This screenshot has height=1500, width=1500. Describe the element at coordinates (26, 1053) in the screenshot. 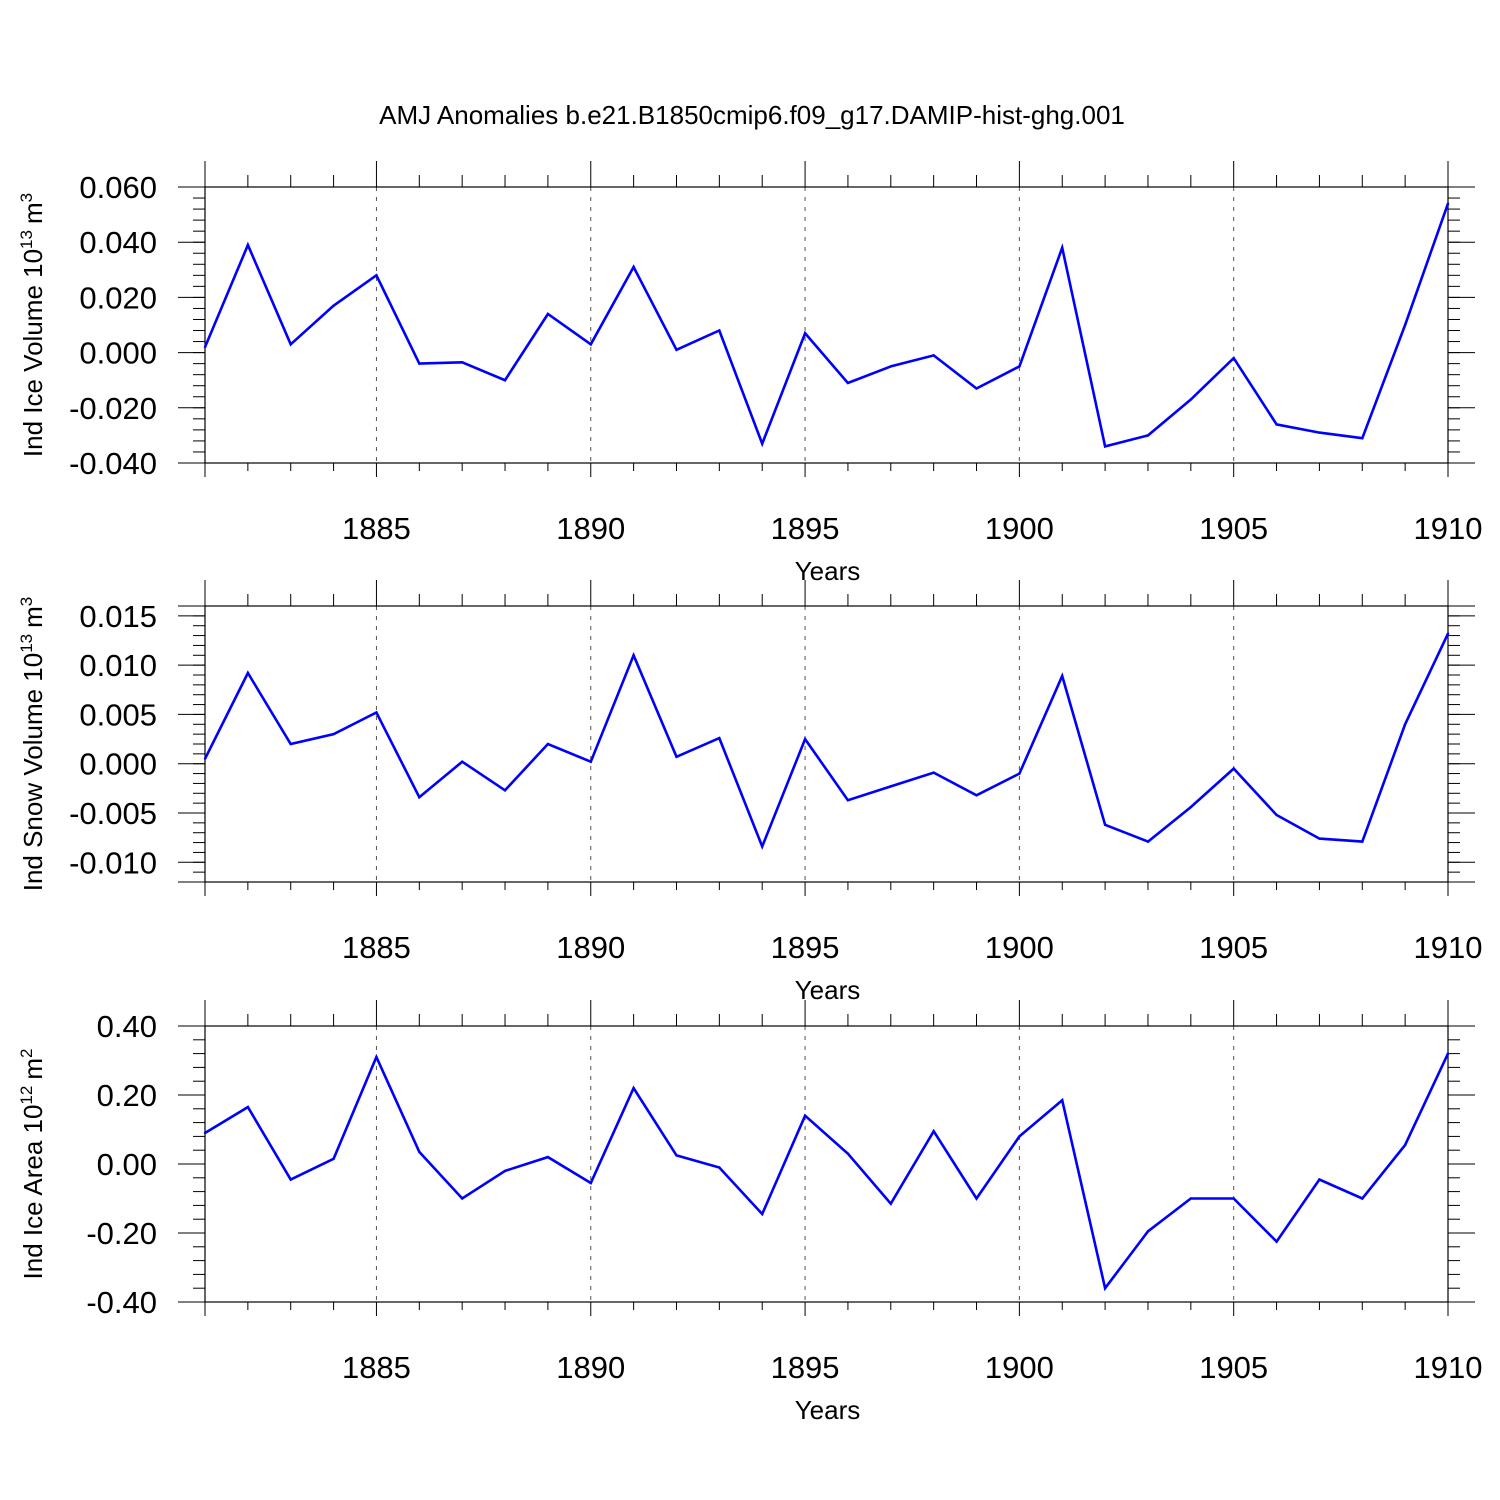

I see `y-axis-title-unit-exp: 2` at that location.